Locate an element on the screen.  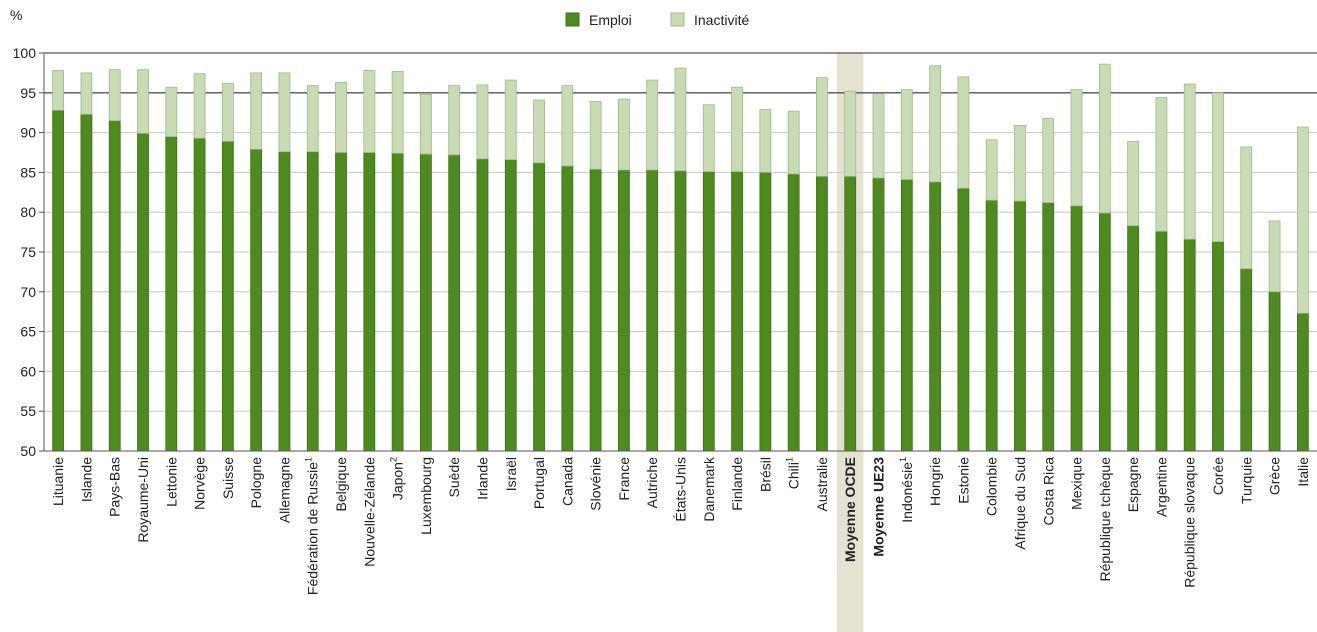
legend-swatch-inactivite is located at coordinates (677, 19).